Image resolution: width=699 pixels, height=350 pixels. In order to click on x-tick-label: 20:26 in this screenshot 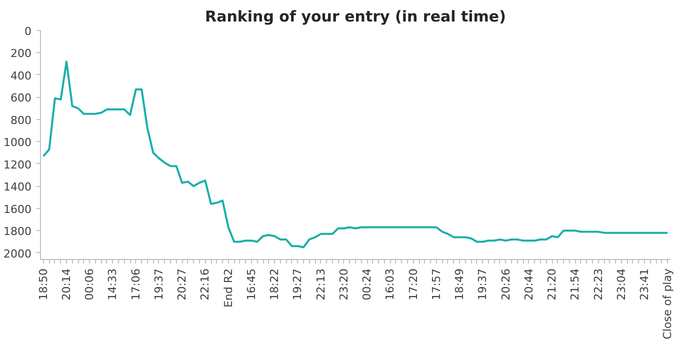, I will do `click(505, 284)`.